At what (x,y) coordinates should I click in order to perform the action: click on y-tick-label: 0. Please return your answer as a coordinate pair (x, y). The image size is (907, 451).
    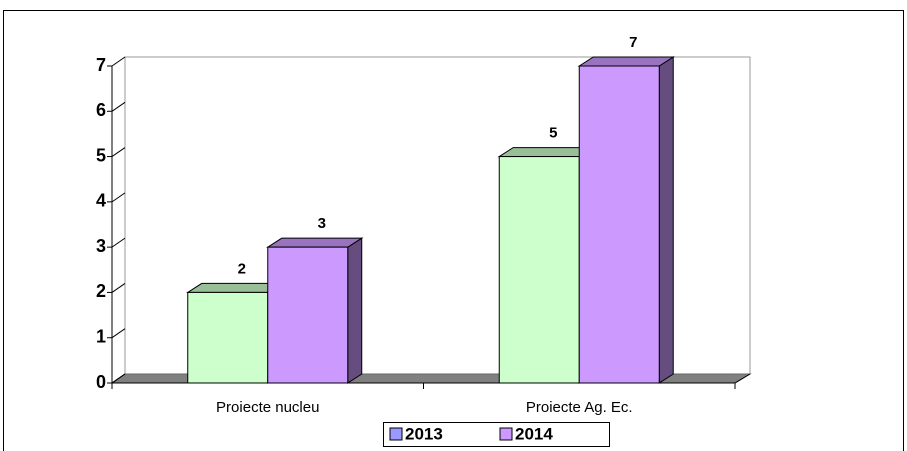
    Looking at the image, I should click on (101, 382).